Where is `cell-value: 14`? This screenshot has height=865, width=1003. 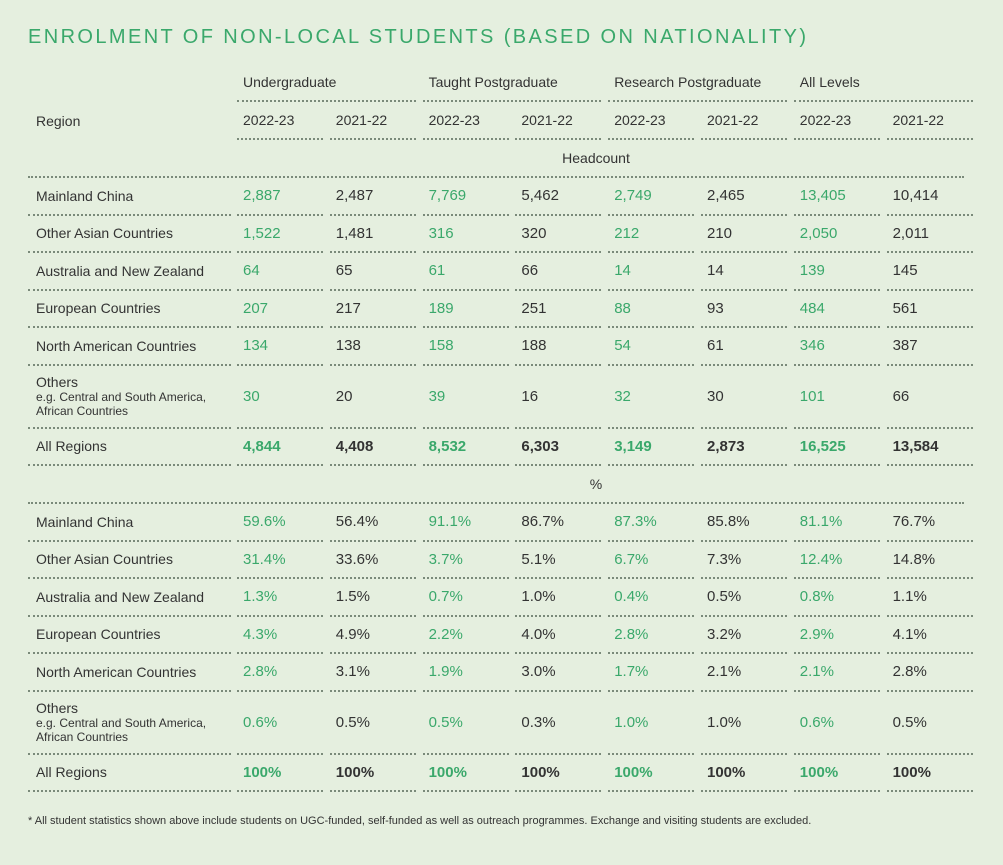
cell-value: 14 is located at coordinates (651, 272).